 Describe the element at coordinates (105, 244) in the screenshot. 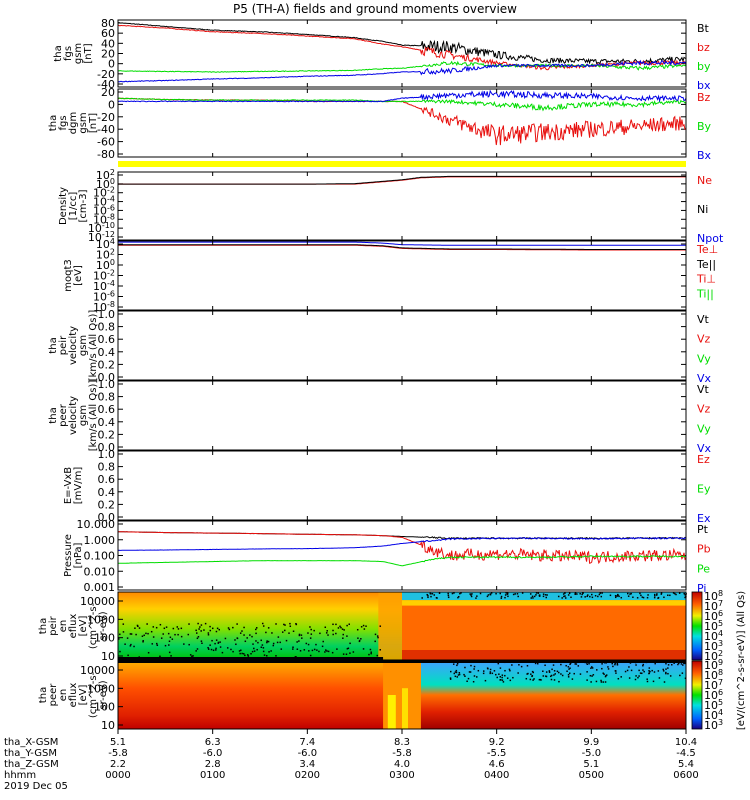

I see `y-tick-label: 10⁴` at that location.